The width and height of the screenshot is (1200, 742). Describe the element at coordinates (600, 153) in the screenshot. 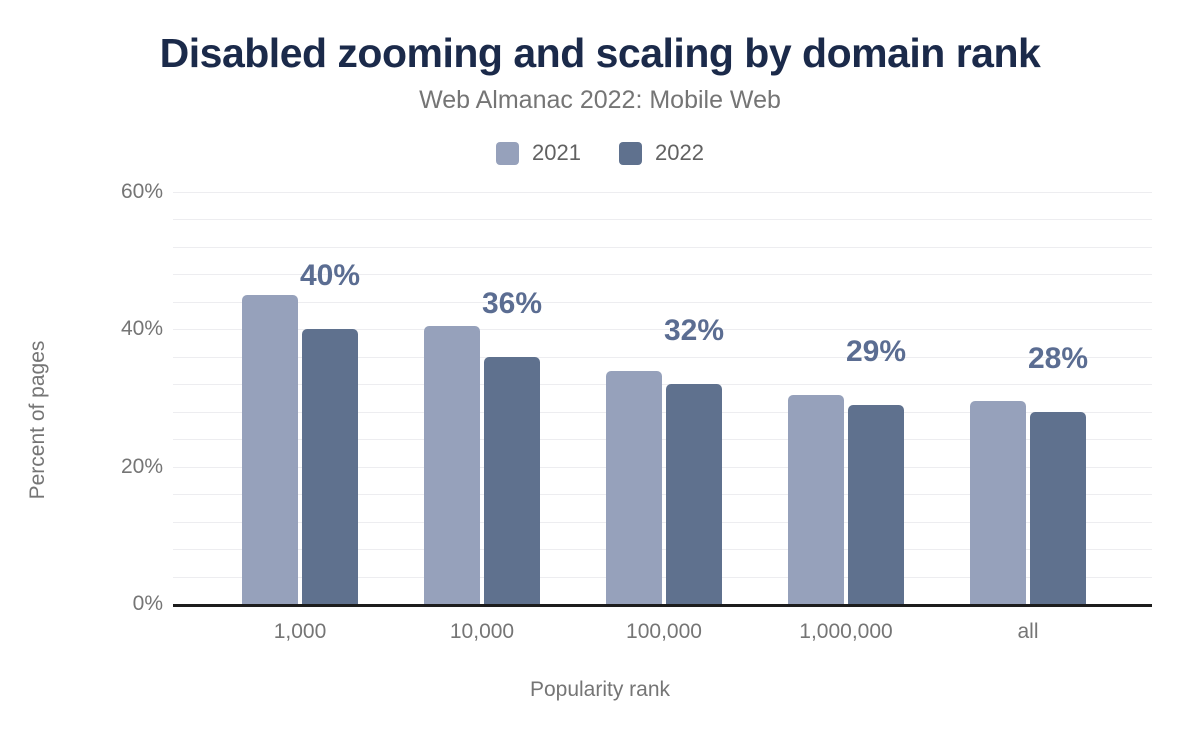

I see `legend: 2021 2022` at that location.